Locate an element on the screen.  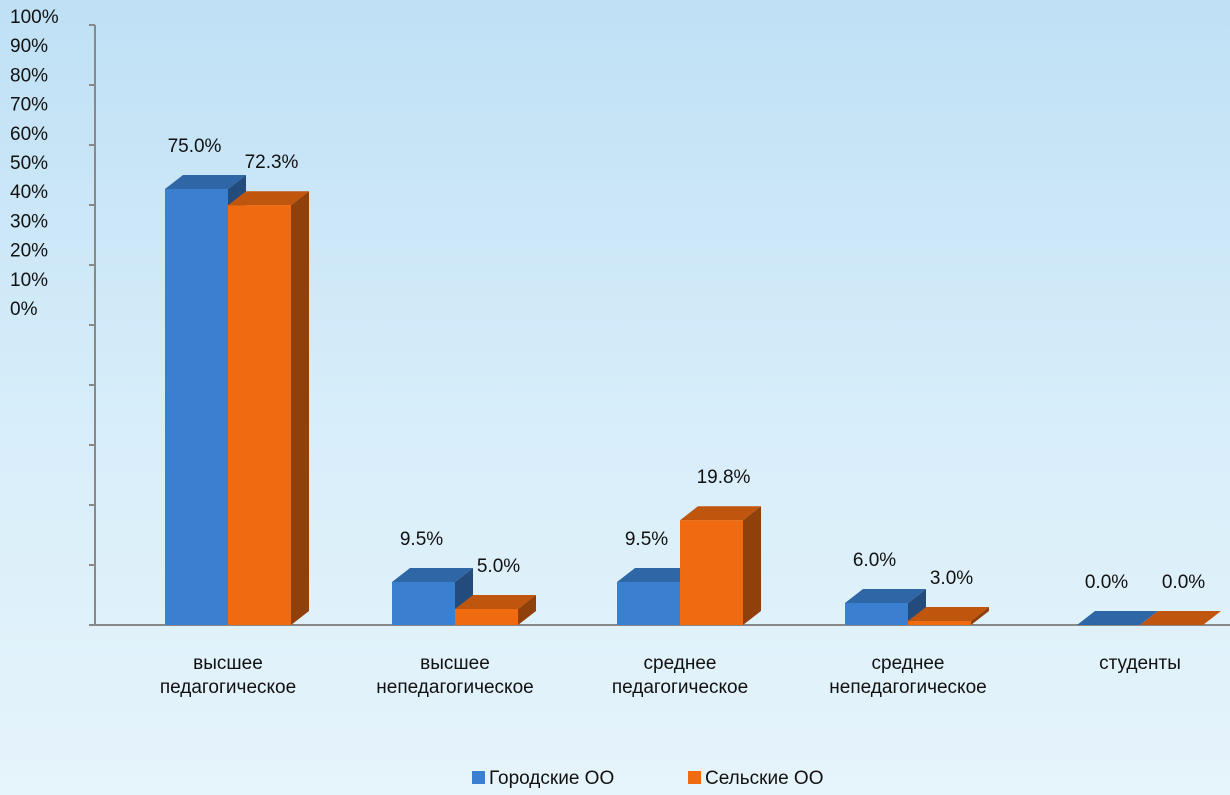
data-label: 19.8% is located at coordinates (724, 477).